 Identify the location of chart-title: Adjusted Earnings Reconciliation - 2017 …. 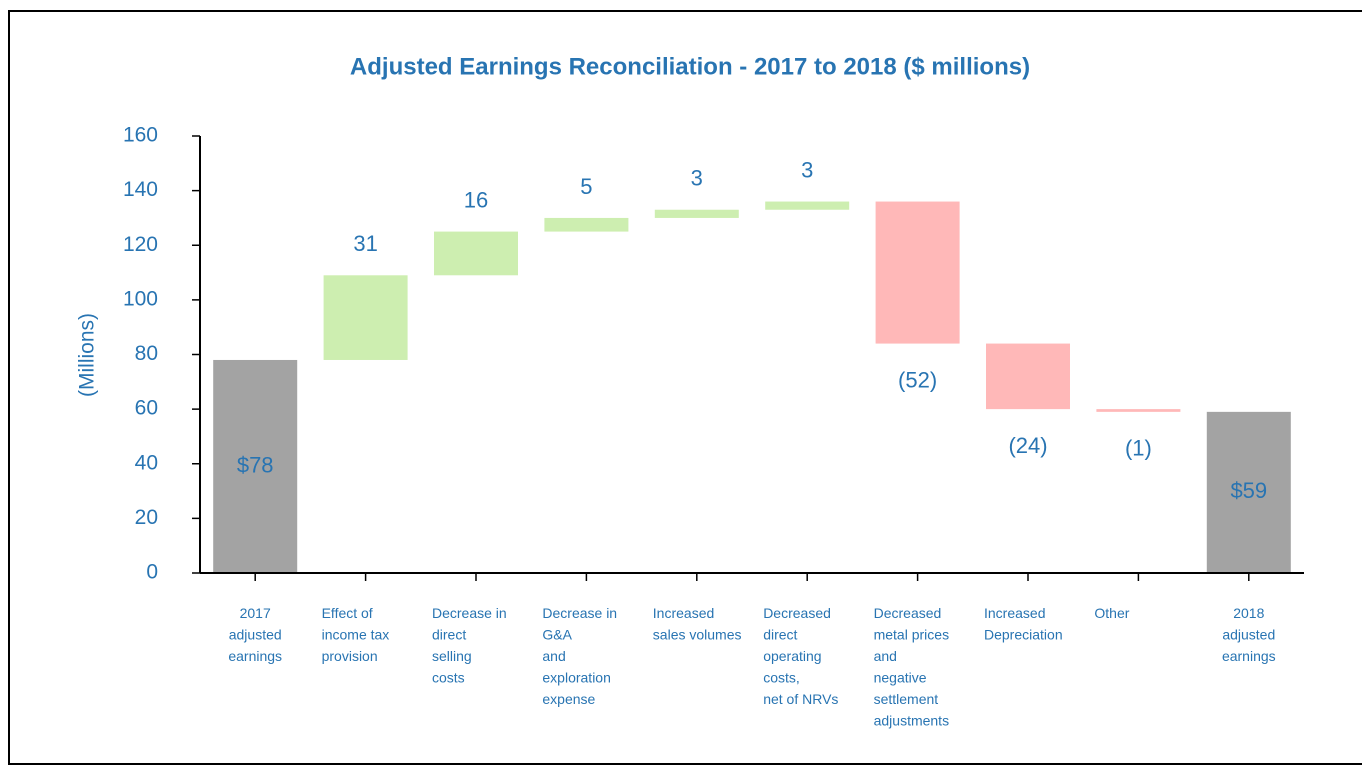
(690, 66).